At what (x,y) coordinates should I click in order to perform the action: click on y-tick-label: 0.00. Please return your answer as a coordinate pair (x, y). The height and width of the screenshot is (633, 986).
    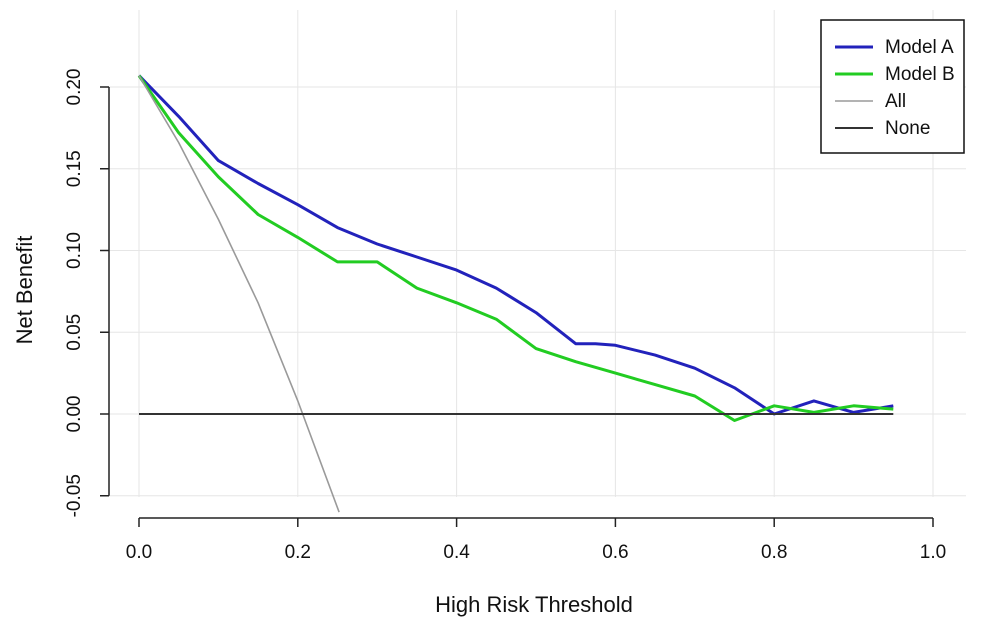
    Looking at the image, I should click on (74, 414).